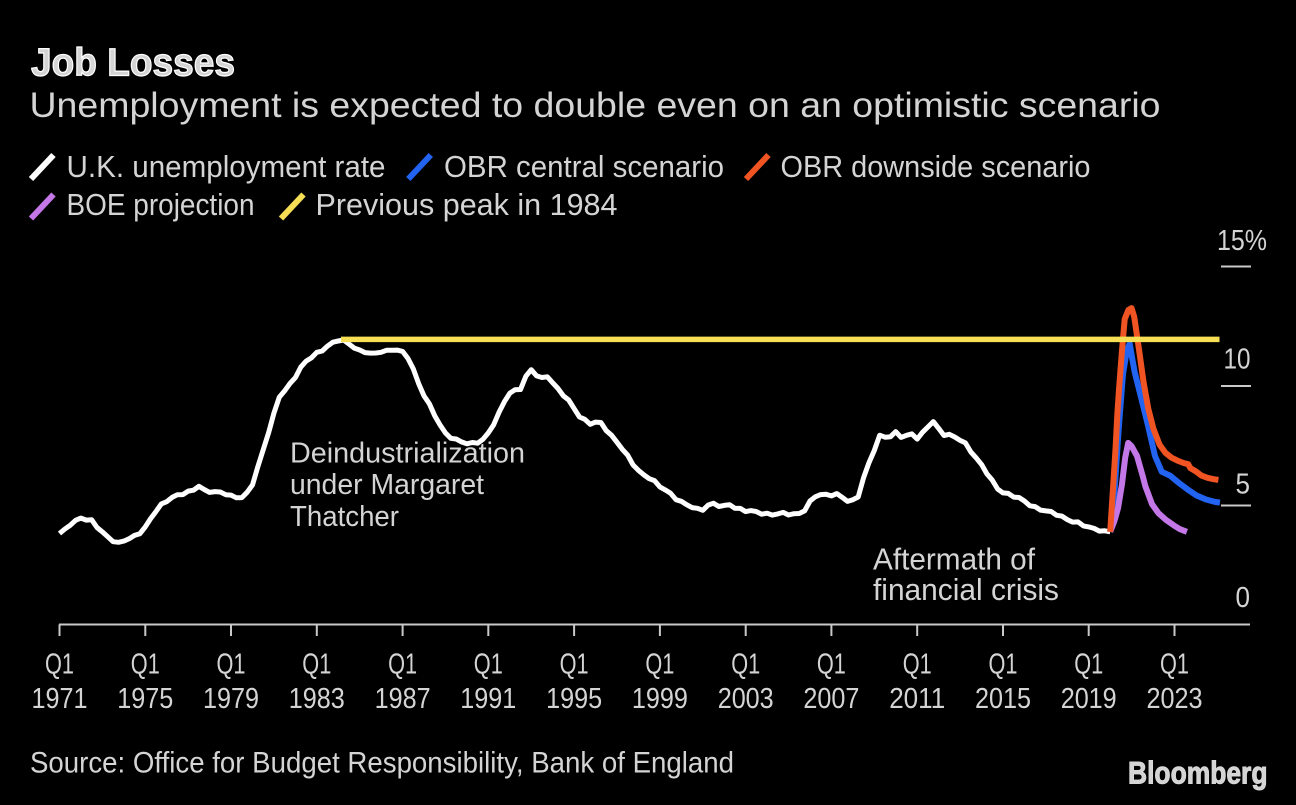 Image resolution: width=1296 pixels, height=805 pixels. I want to click on svg-text: 1975, so click(145, 699).